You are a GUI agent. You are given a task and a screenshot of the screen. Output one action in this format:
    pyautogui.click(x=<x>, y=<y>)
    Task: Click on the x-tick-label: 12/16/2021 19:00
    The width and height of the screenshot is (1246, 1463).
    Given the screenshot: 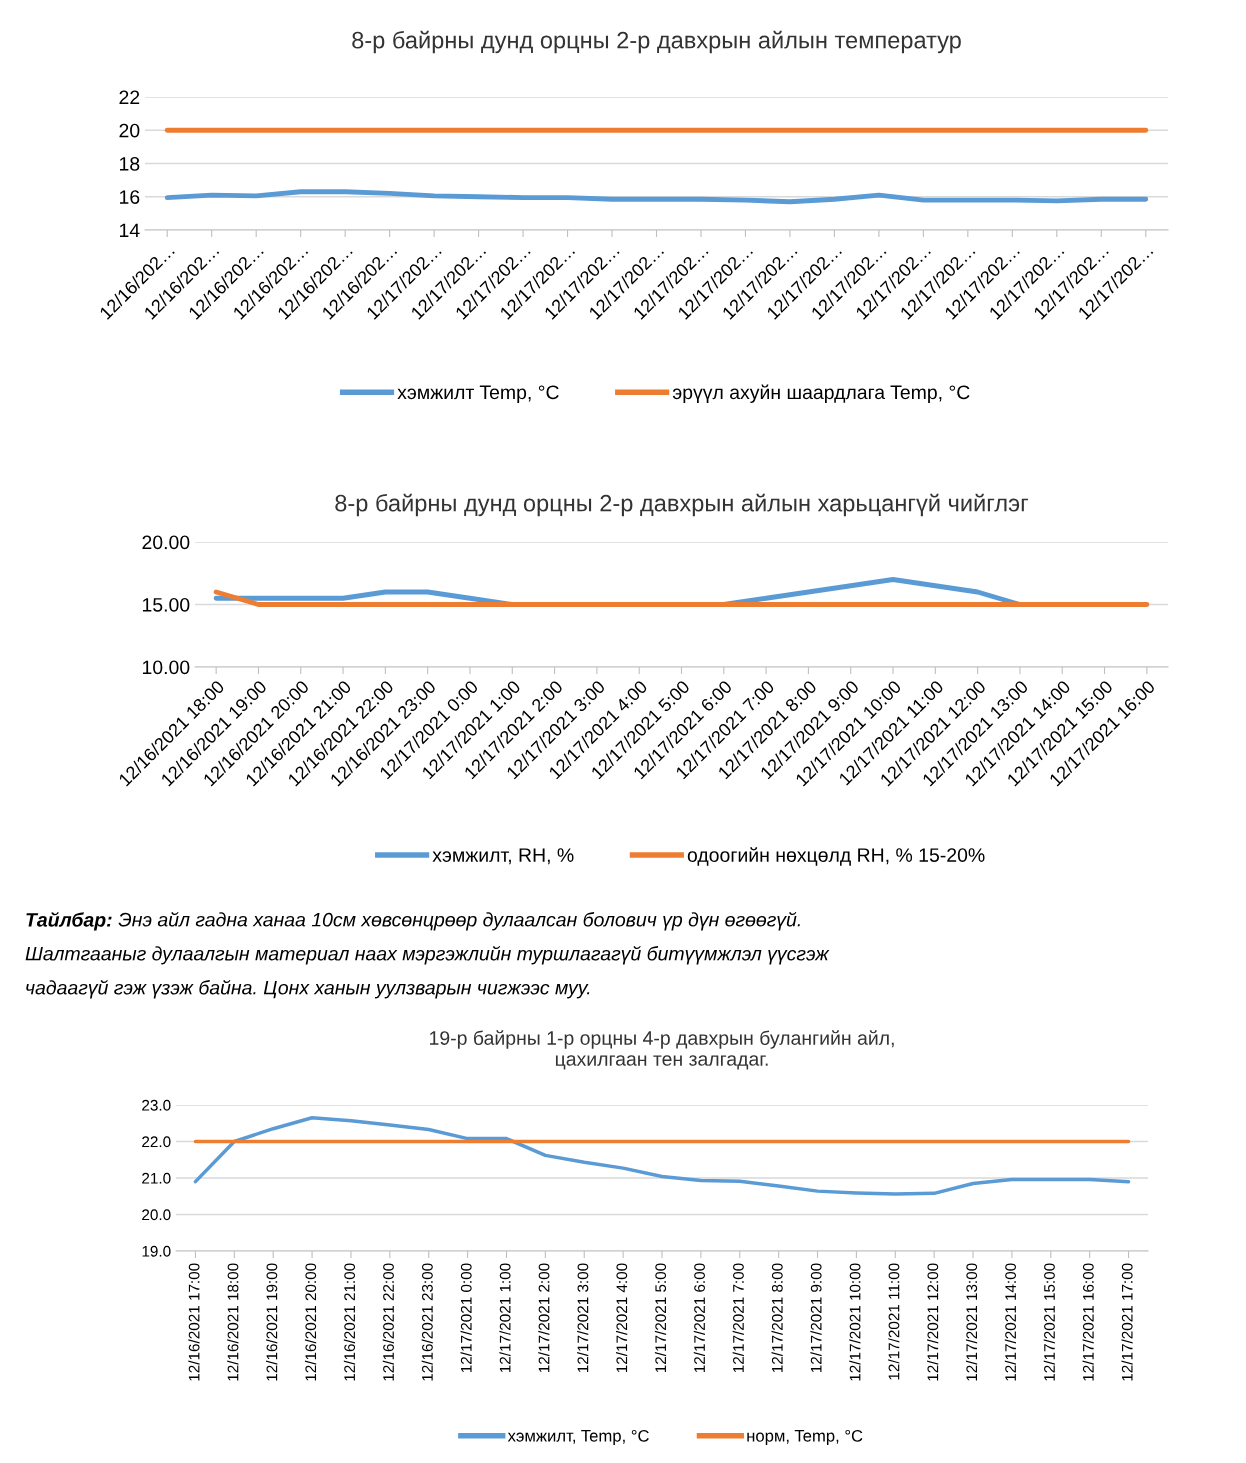 What is the action you would take?
    pyautogui.click(x=272, y=1322)
    